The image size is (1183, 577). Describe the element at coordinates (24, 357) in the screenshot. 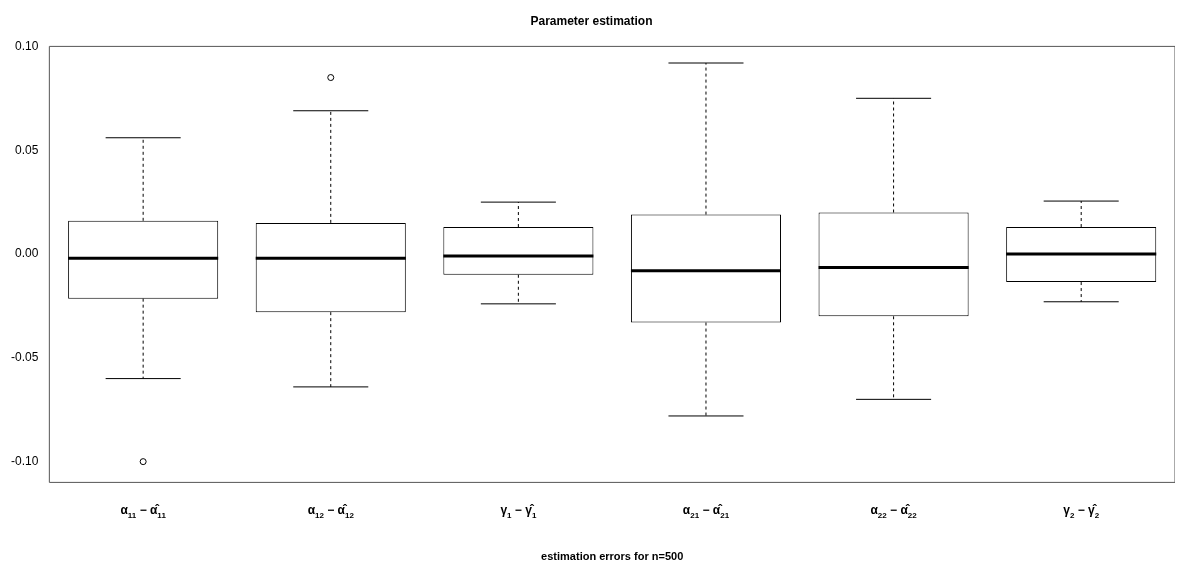

I see `y-tick-label: -0.05` at that location.